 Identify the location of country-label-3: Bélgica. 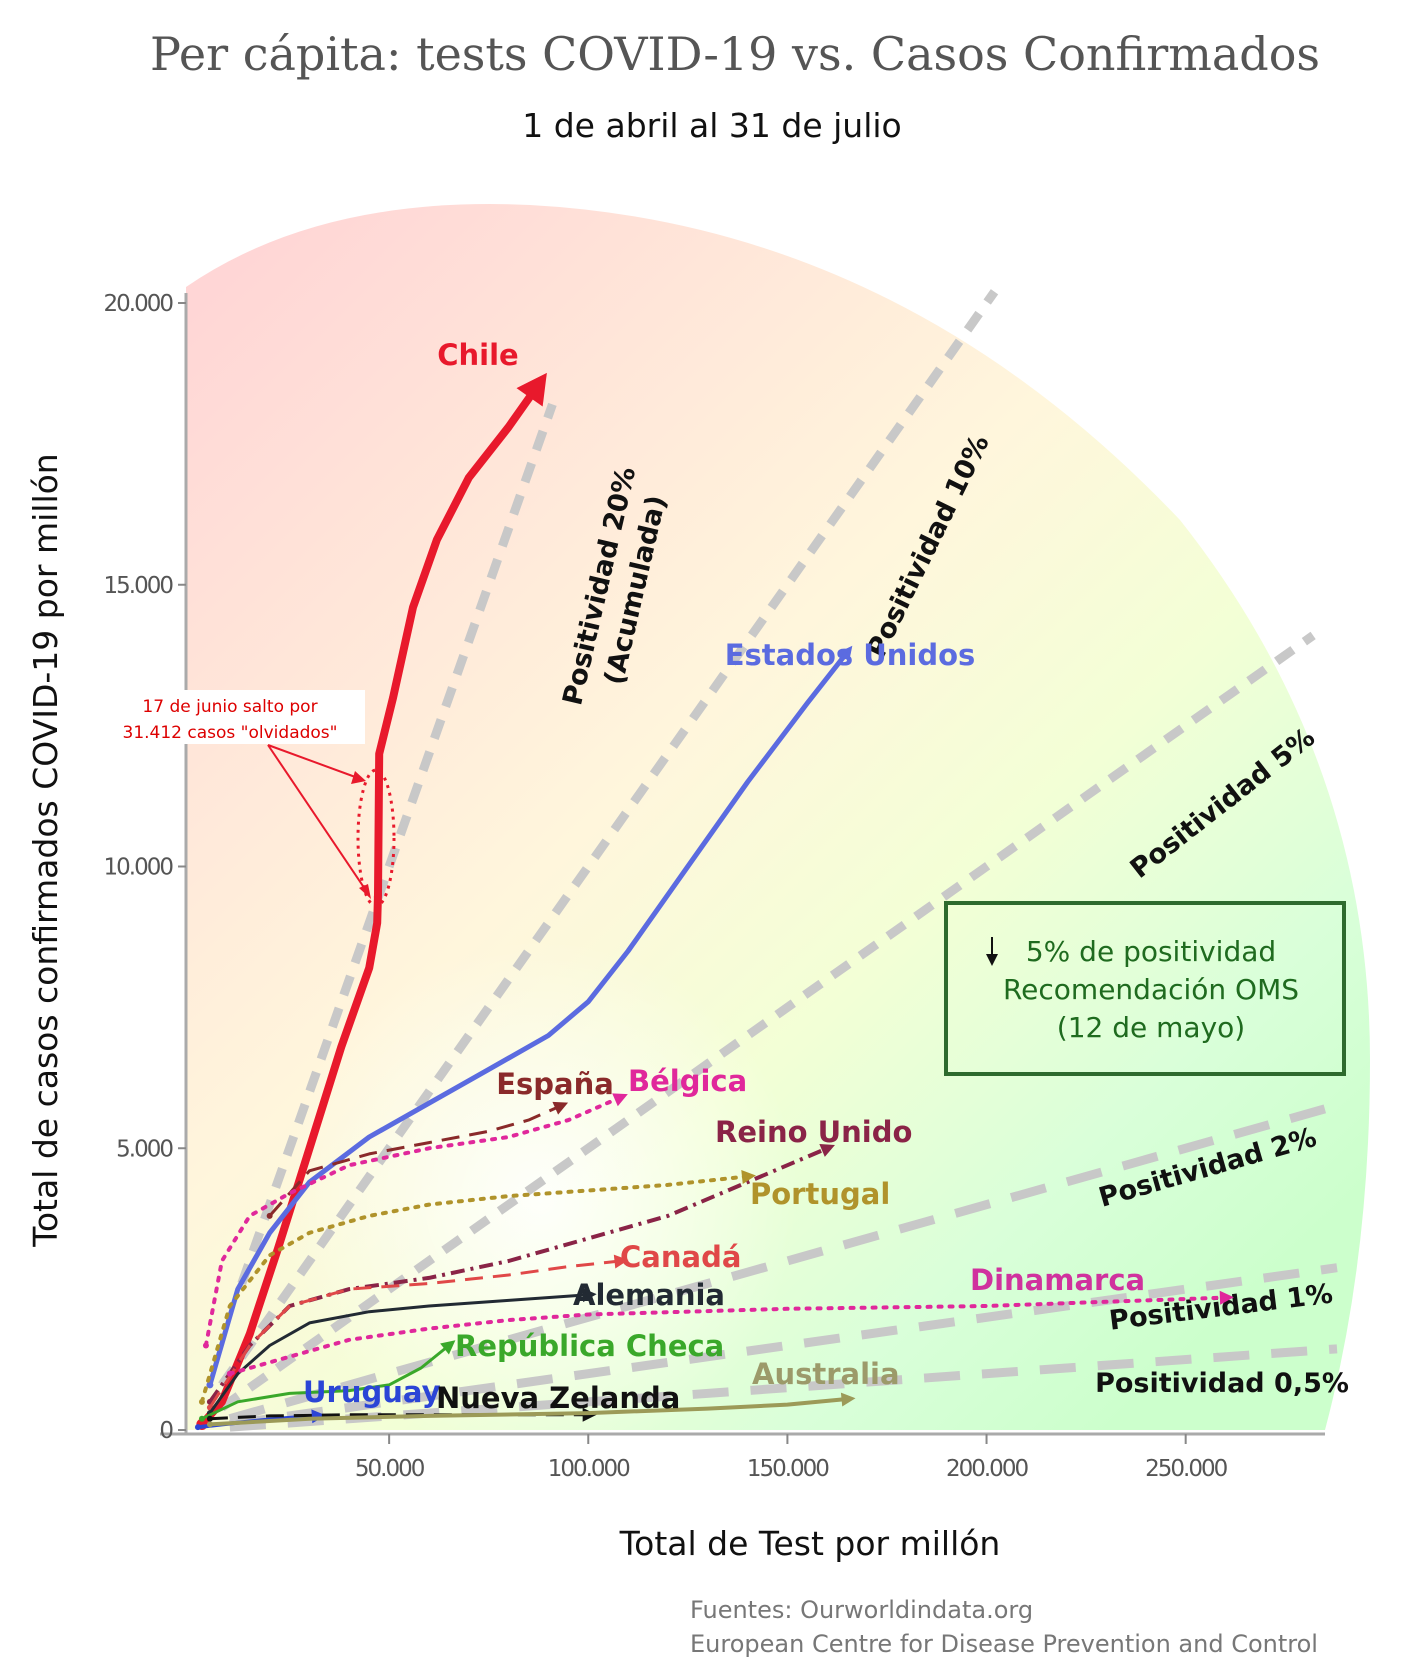
(687, 1081).